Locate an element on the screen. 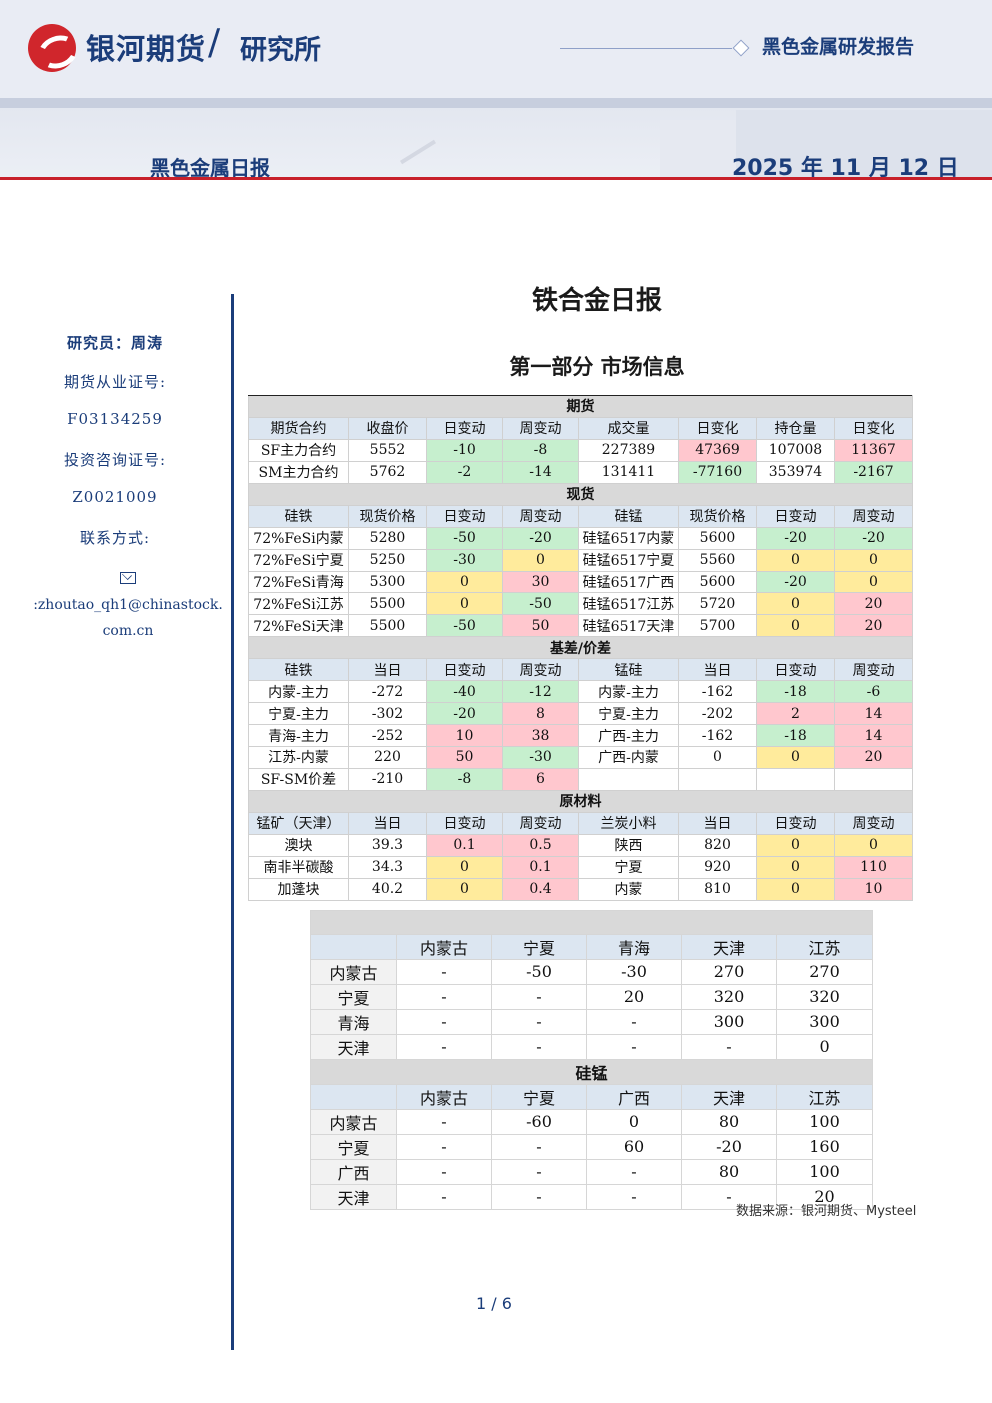 The image size is (992, 1403). spot-section-title: 现货 is located at coordinates (580, 494).